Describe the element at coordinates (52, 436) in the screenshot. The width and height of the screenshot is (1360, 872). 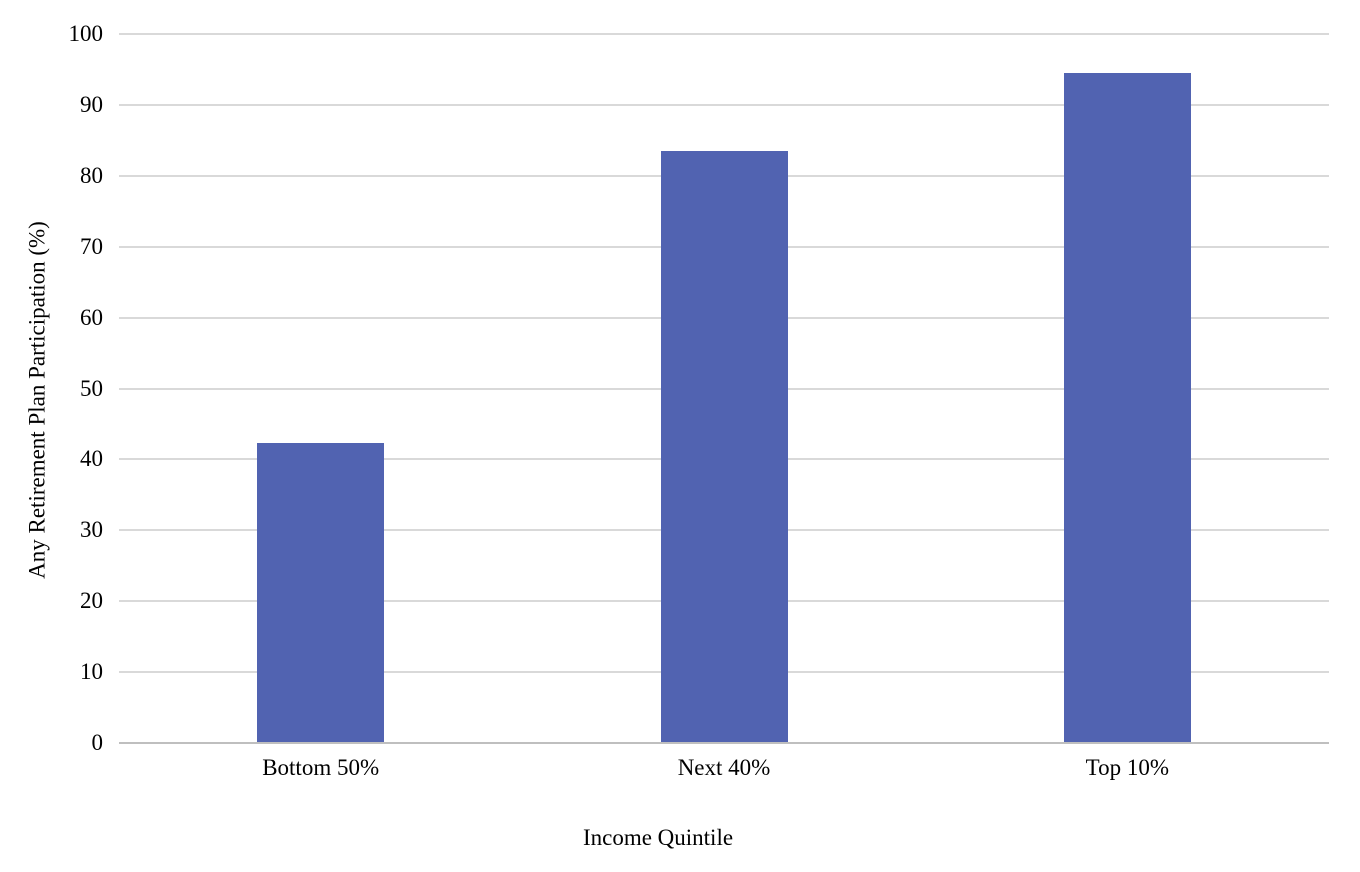
I see `y-axis-tick-labels: 0 10 20 30 40 50 60 70 80 90 100` at that location.